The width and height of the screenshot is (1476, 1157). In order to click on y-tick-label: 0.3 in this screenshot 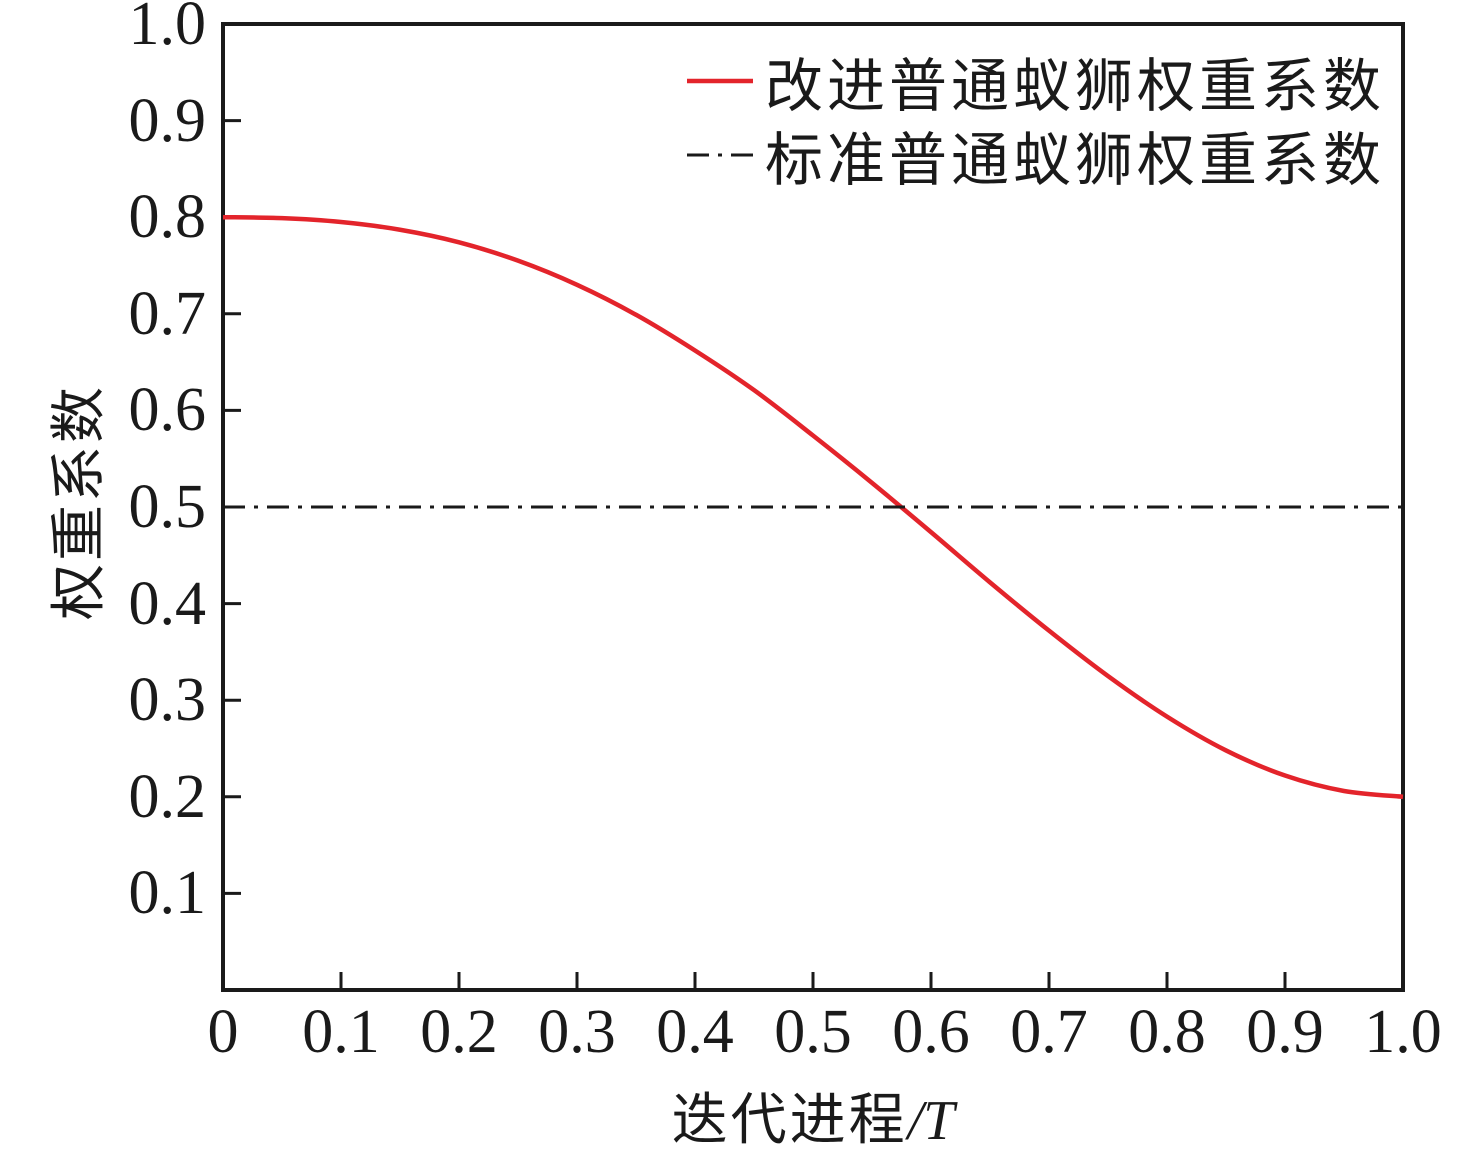, I will do `click(167, 700)`.